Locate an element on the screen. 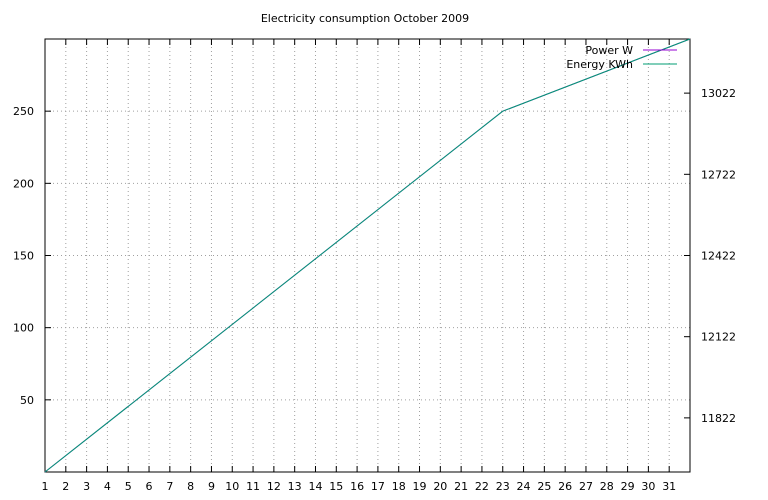 This screenshot has height=500, width=768. x-tick-label: 5 is located at coordinates (128, 486).